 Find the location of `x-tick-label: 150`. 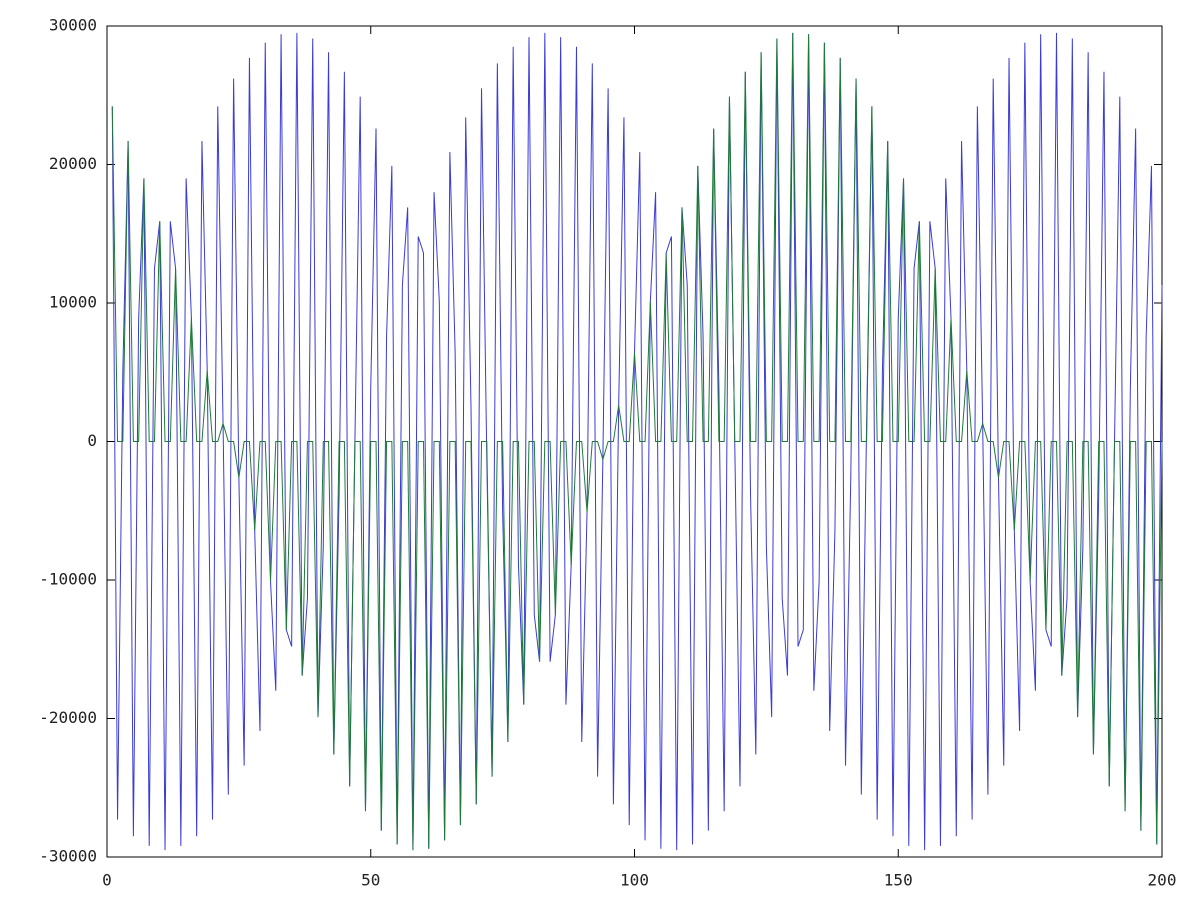

x-tick-label: 150 is located at coordinates (898, 880).